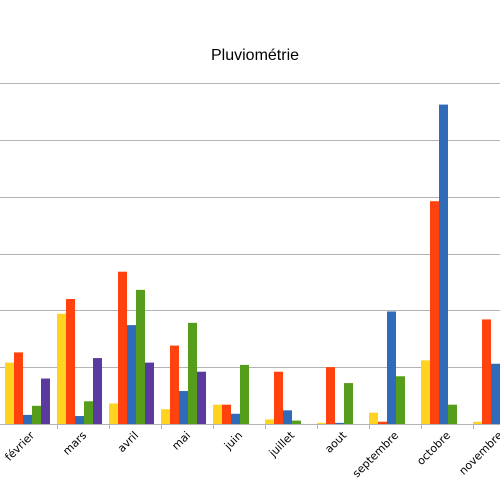 The width and height of the screenshot is (500, 500). What do you see at coordinates (27, 419) in the screenshot?
I see `bar-février-2` at bounding box center [27, 419].